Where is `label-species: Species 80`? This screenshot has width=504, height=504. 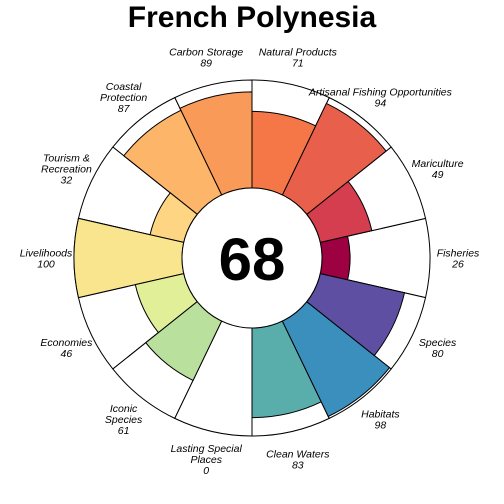
label-species: Species 80 is located at coordinates (438, 348).